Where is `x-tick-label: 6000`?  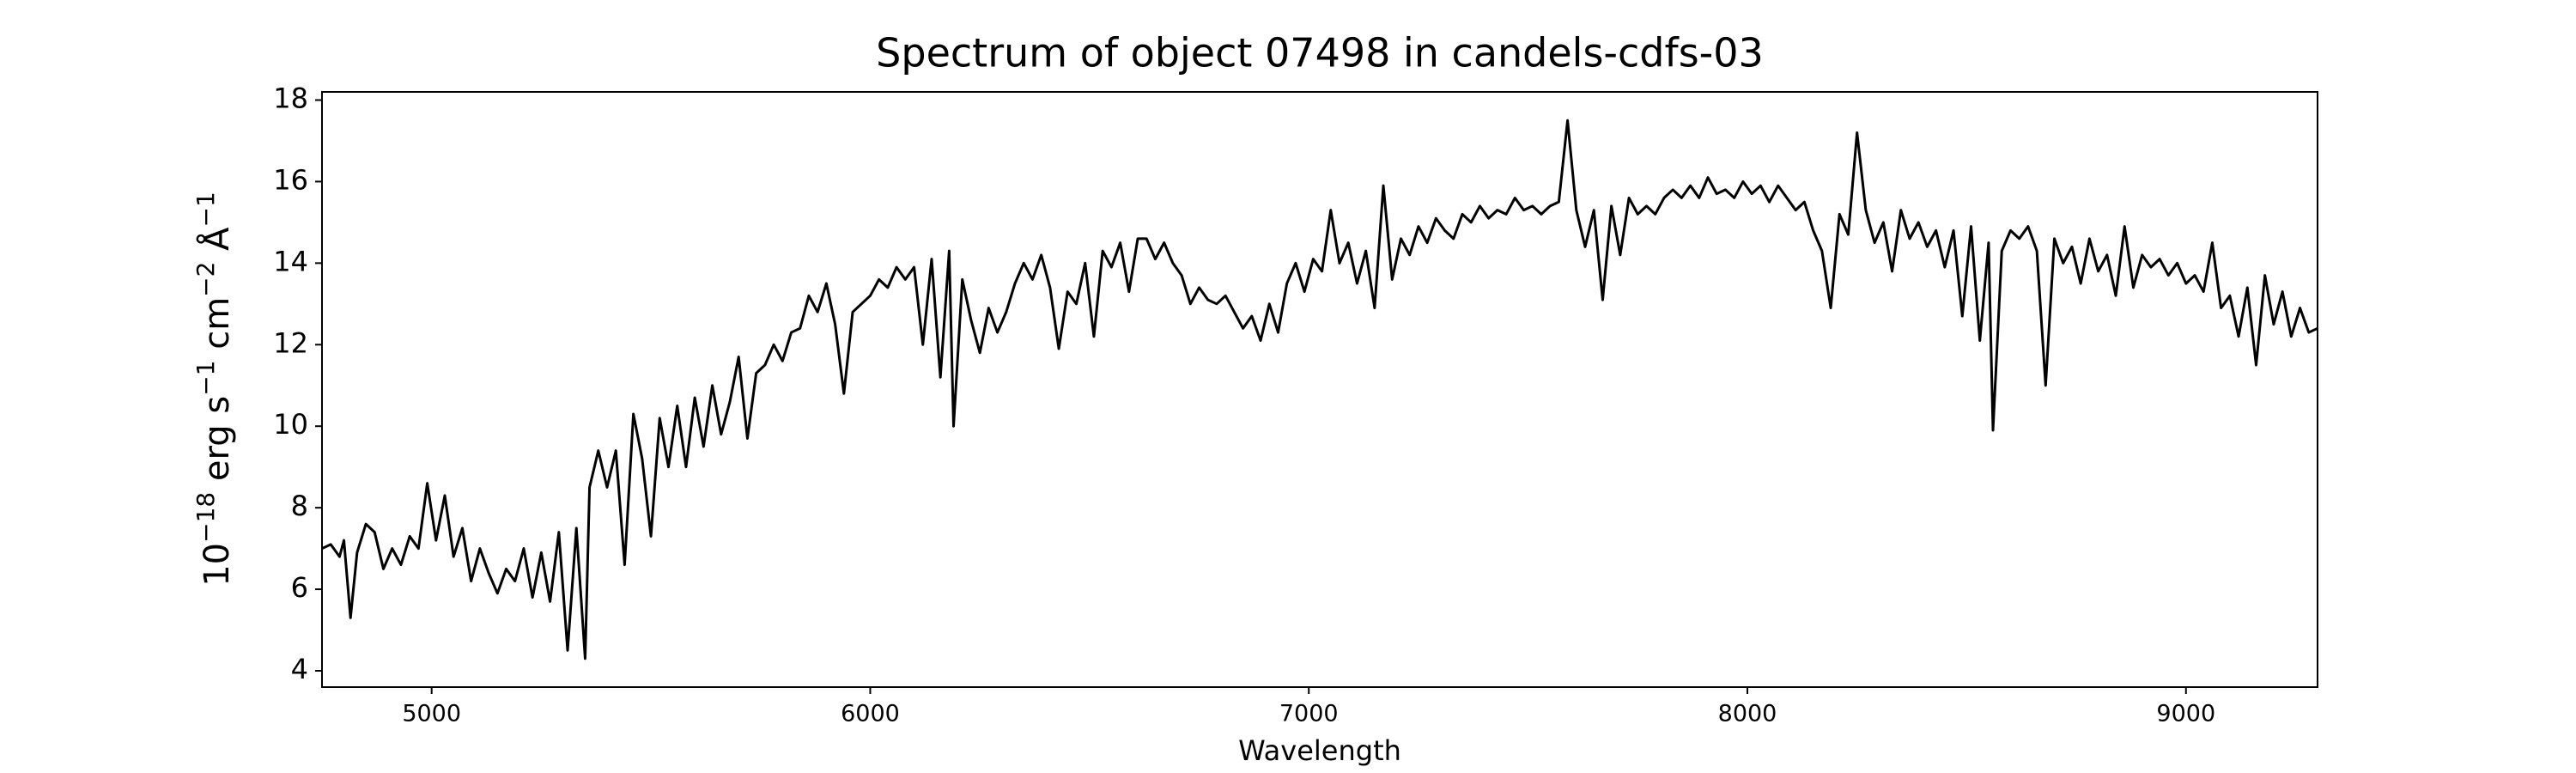 x-tick-label: 6000 is located at coordinates (870, 714).